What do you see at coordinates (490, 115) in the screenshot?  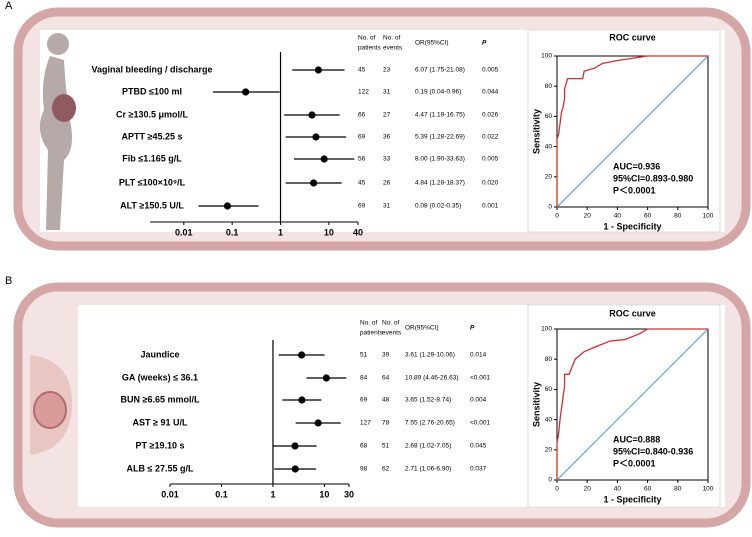 I see `p-value: 0.026` at bounding box center [490, 115].